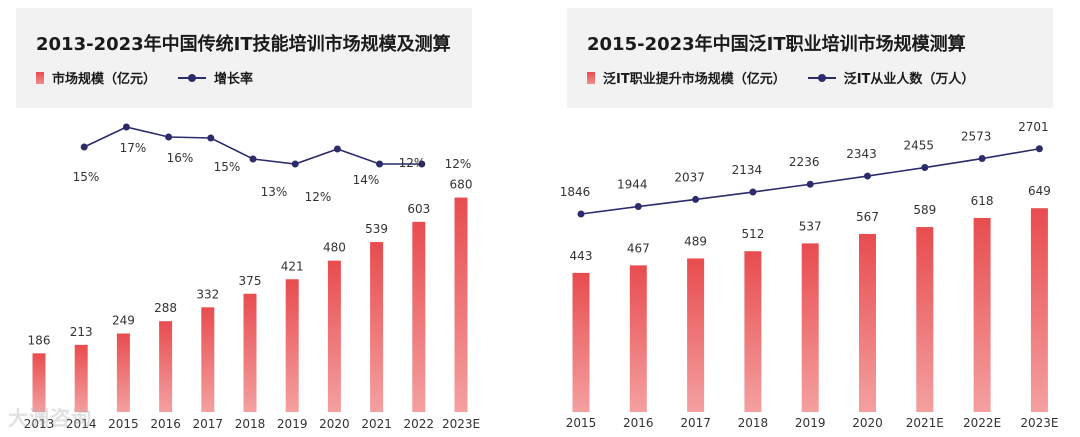 This screenshot has width=1080, height=437. What do you see at coordinates (84, 147) in the screenshot?
I see `growth-point-2014` at bounding box center [84, 147].